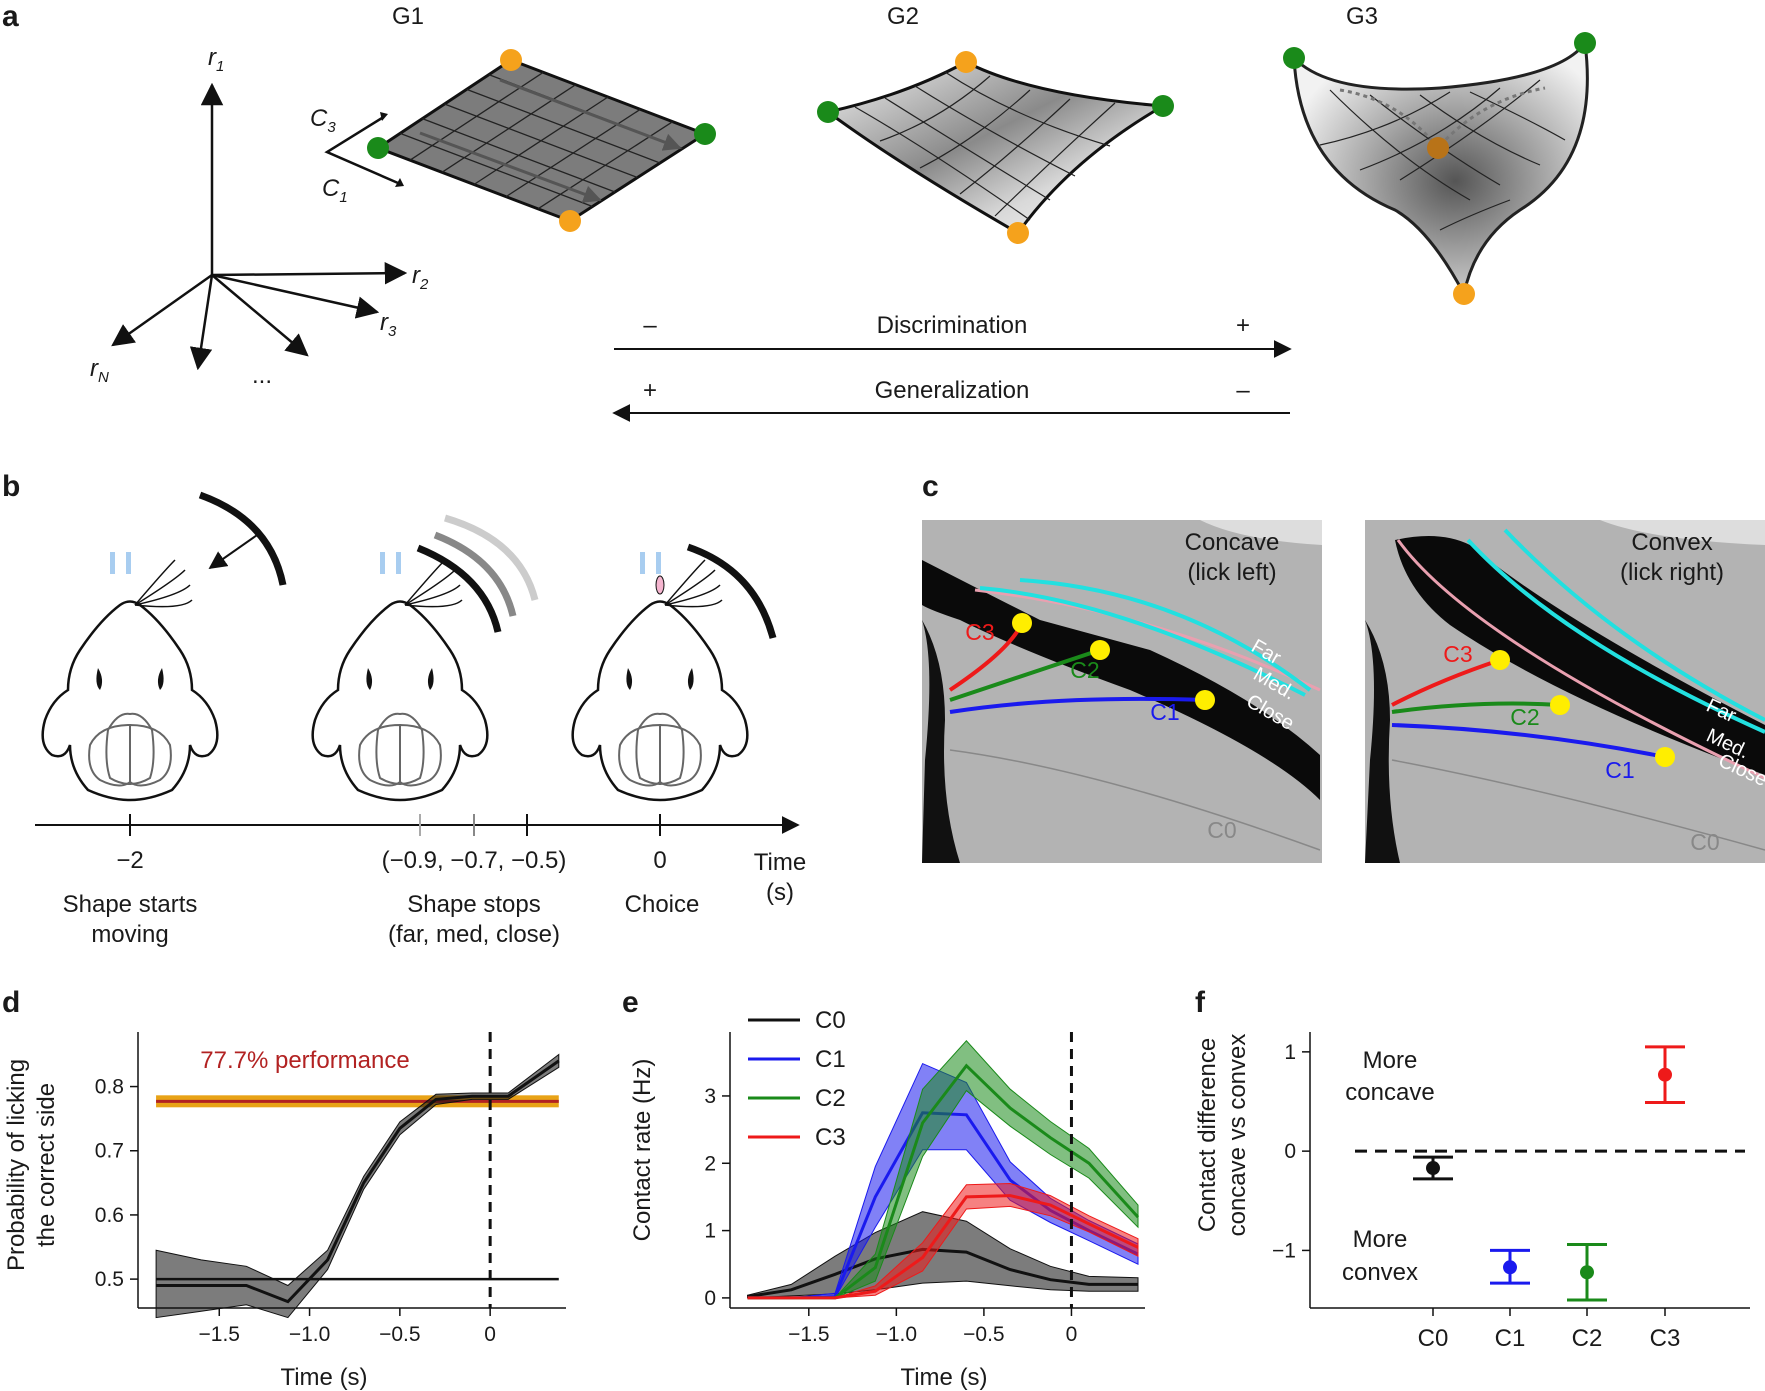 This screenshot has width=1765, height=1391. I want to click on chart-d-xtick-label: −1.5, so click(219, 1334).